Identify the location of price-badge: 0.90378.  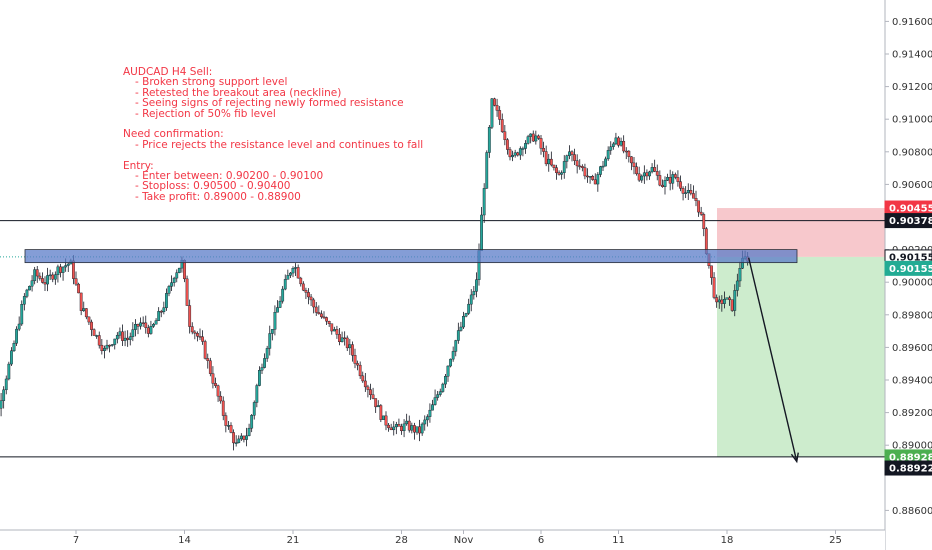
(908, 221).